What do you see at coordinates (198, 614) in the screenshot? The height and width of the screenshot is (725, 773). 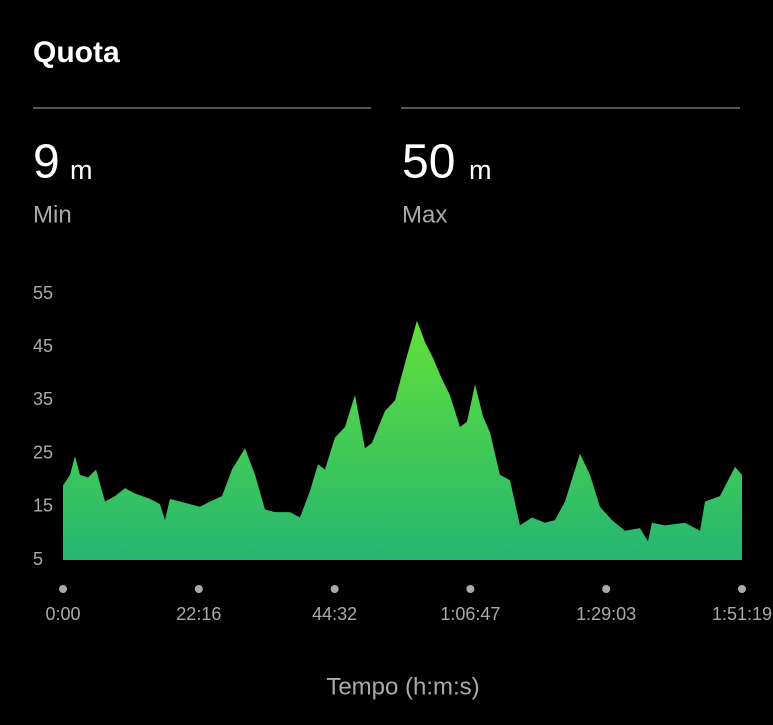 I see `x-tick-label: 22:16` at bounding box center [198, 614].